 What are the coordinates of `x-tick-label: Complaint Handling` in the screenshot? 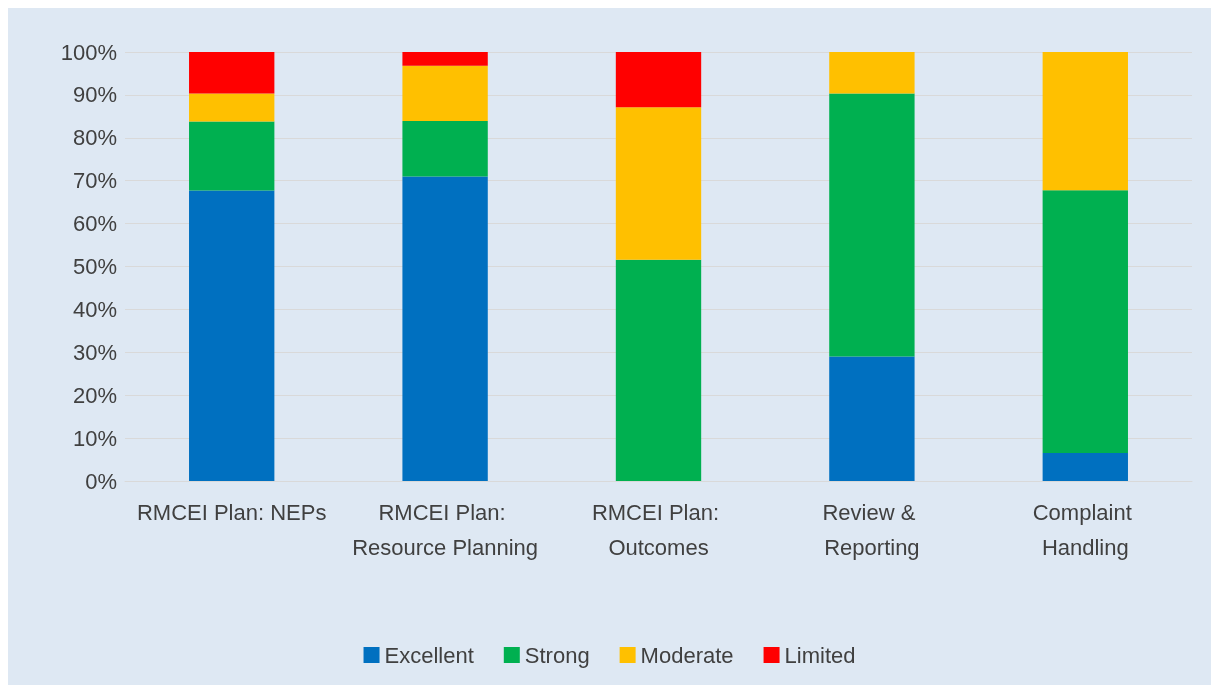 It's located at (1085, 530).